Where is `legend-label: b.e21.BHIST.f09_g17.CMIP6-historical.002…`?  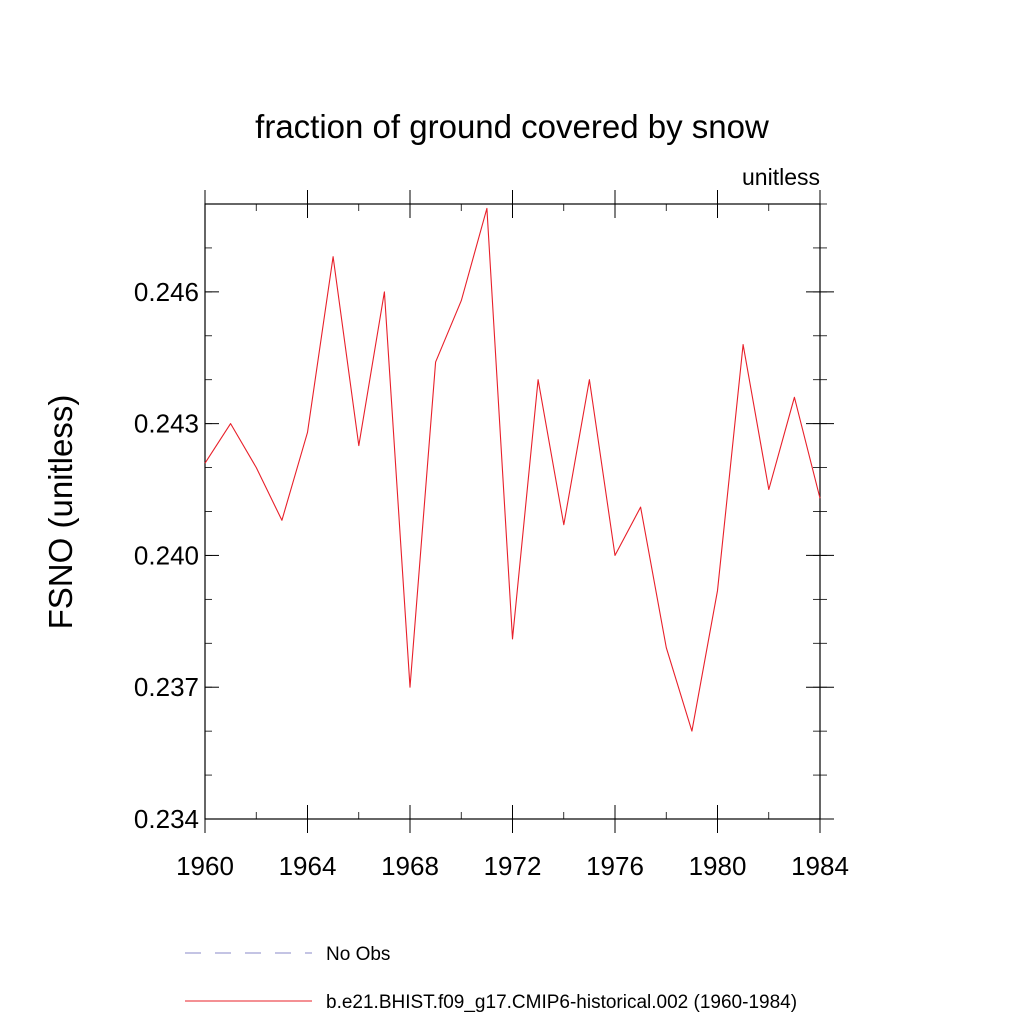 legend-label: b.e21.BHIST.f09_g17.CMIP6-historical.002… is located at coordinates (561, 1002).